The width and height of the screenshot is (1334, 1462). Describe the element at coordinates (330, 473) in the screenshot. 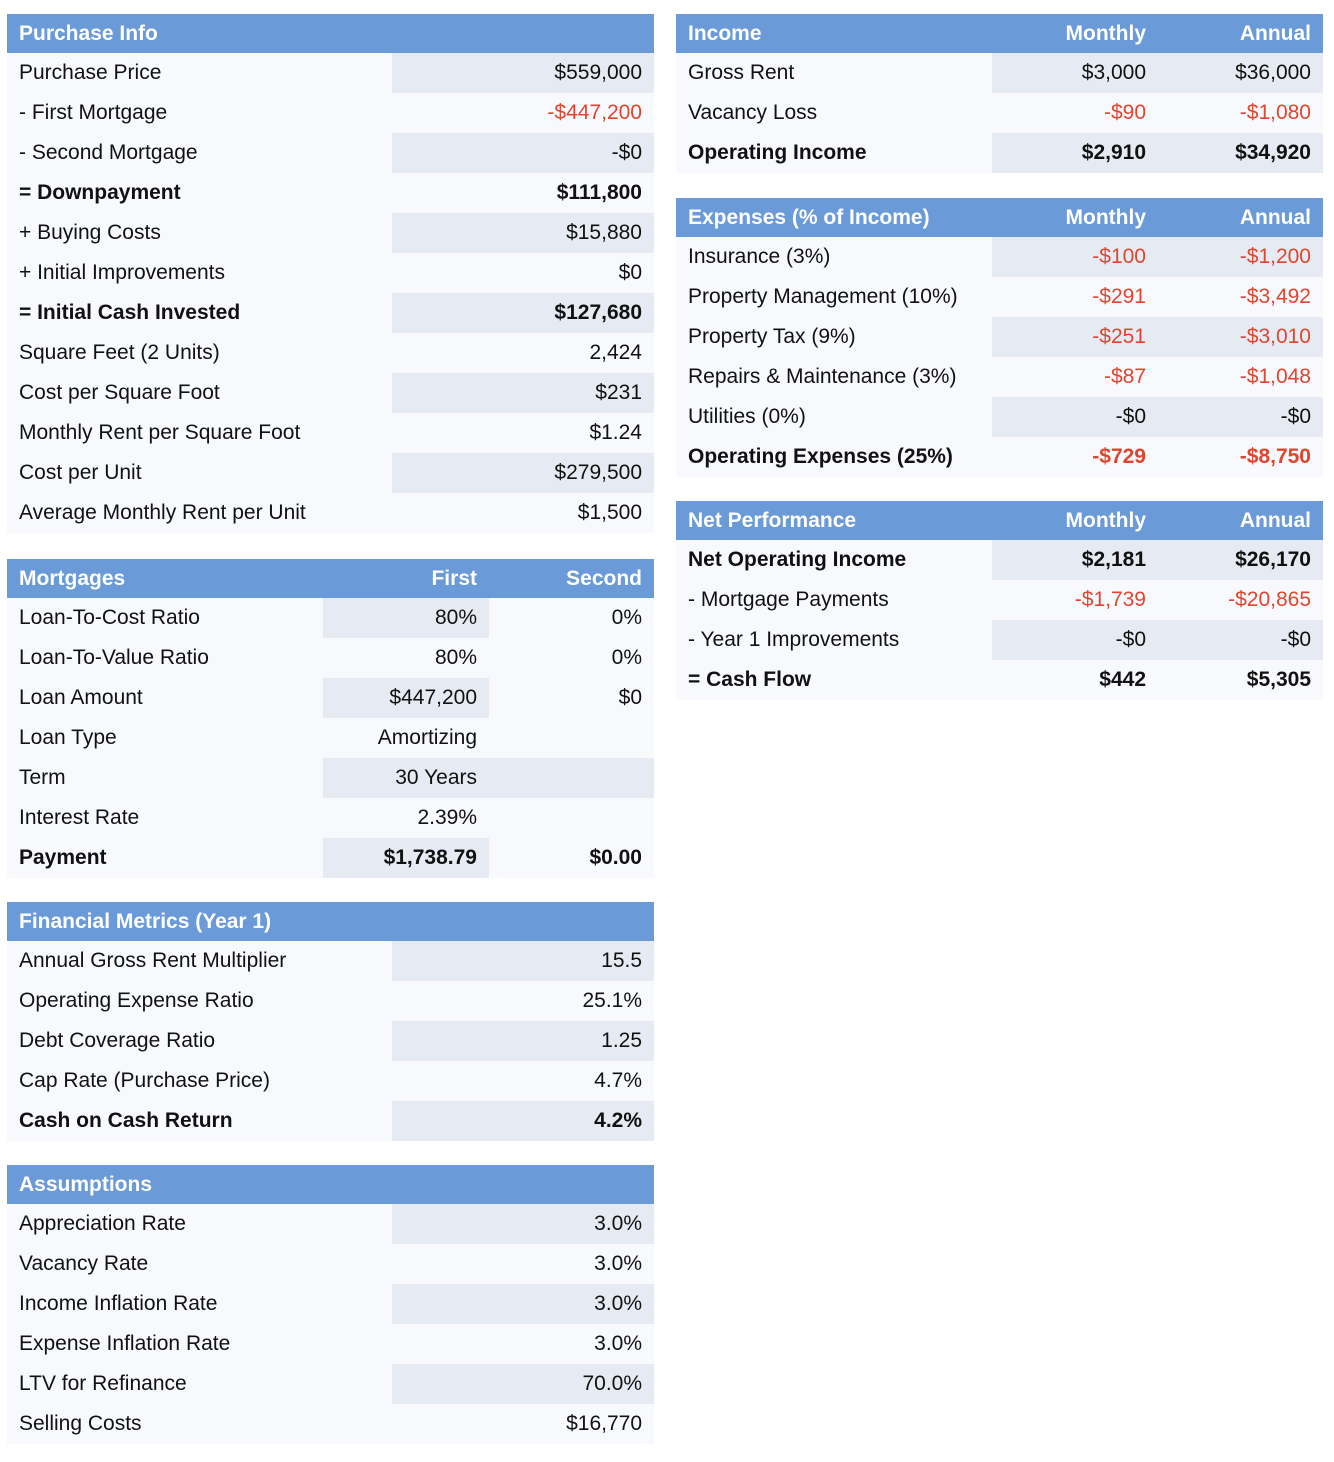

I see `table-row: Cost per Unit $279,500` at that location.